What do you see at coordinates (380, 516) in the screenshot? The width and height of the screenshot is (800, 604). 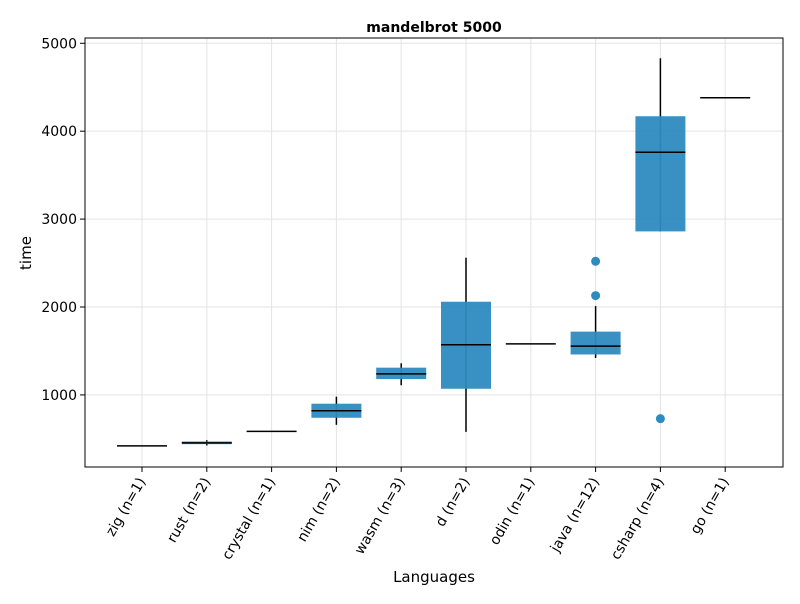 I see `x-tick-label: wasm (n=3)` at bounding box center [380, 516].